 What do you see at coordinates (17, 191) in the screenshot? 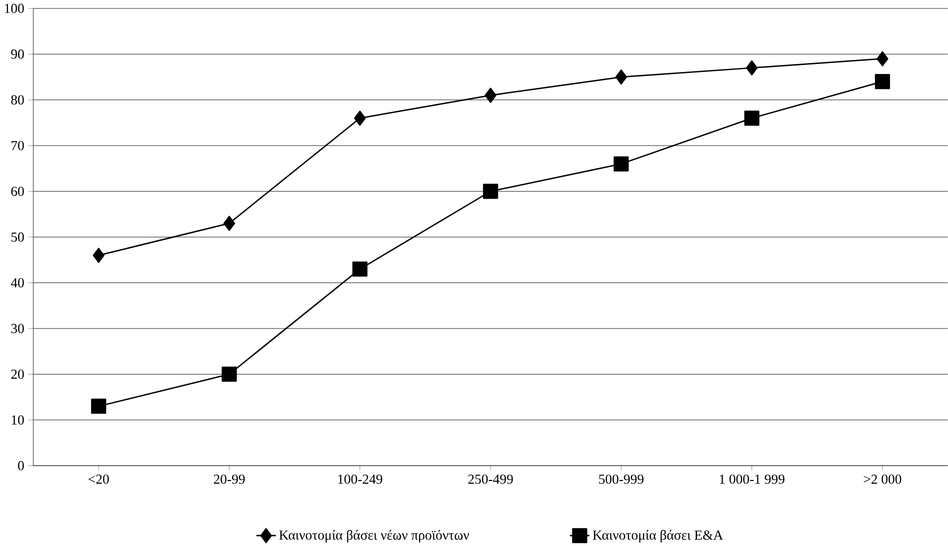
I see `y-tick-label: 60` at bounding box center [17, 191].